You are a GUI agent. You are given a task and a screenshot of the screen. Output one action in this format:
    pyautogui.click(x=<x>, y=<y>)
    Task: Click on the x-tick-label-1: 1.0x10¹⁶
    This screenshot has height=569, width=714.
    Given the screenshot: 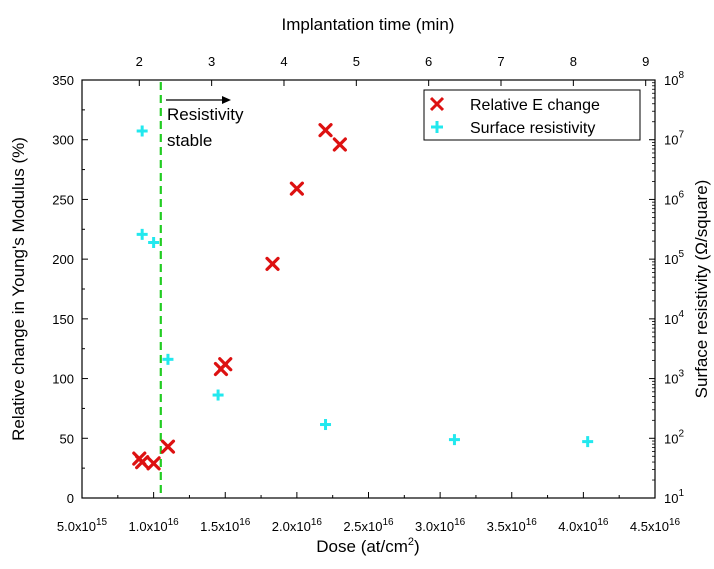 What is the action you would take?
    pyautogui.click(x=154, y=525)
    